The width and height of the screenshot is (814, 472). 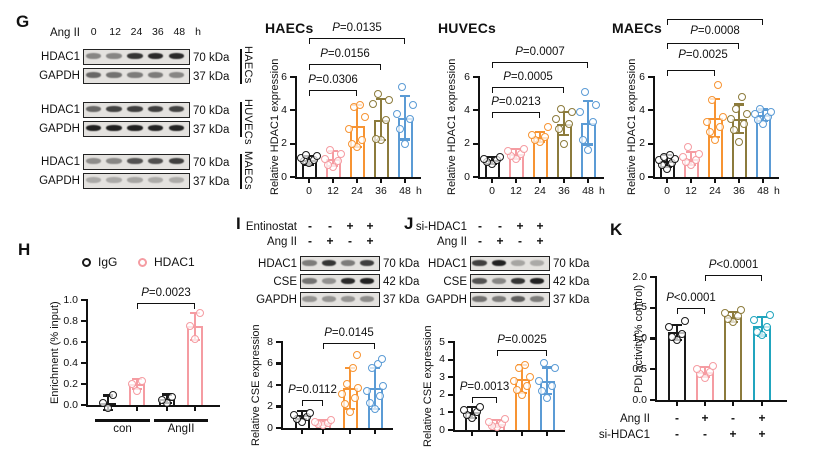 What do you see at coordinates (442, 376) in the screenshot?
I see `y-tick-label: 3` at bounding box center [442, 376].